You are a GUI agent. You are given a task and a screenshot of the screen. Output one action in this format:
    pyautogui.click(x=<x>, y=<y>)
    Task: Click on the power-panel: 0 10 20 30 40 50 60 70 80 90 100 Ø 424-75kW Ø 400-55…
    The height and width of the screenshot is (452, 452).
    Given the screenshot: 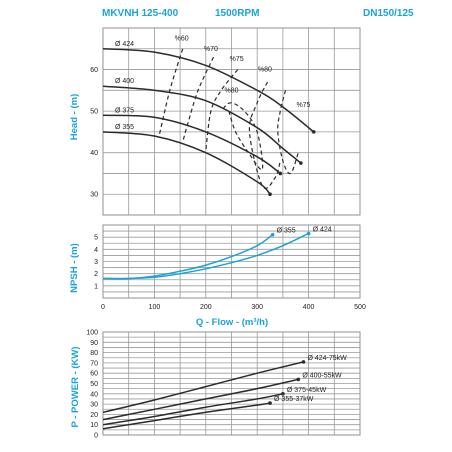 What is the action you would take?
    pyautogui.click(x=223, y=385)
    